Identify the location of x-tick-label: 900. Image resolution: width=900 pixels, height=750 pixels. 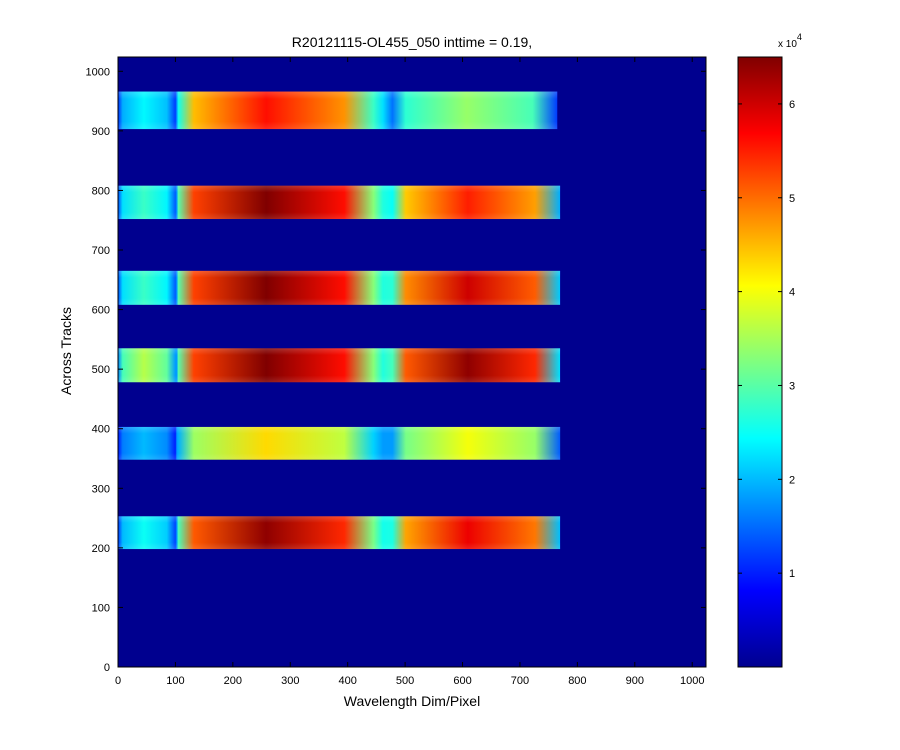
(635, 681).